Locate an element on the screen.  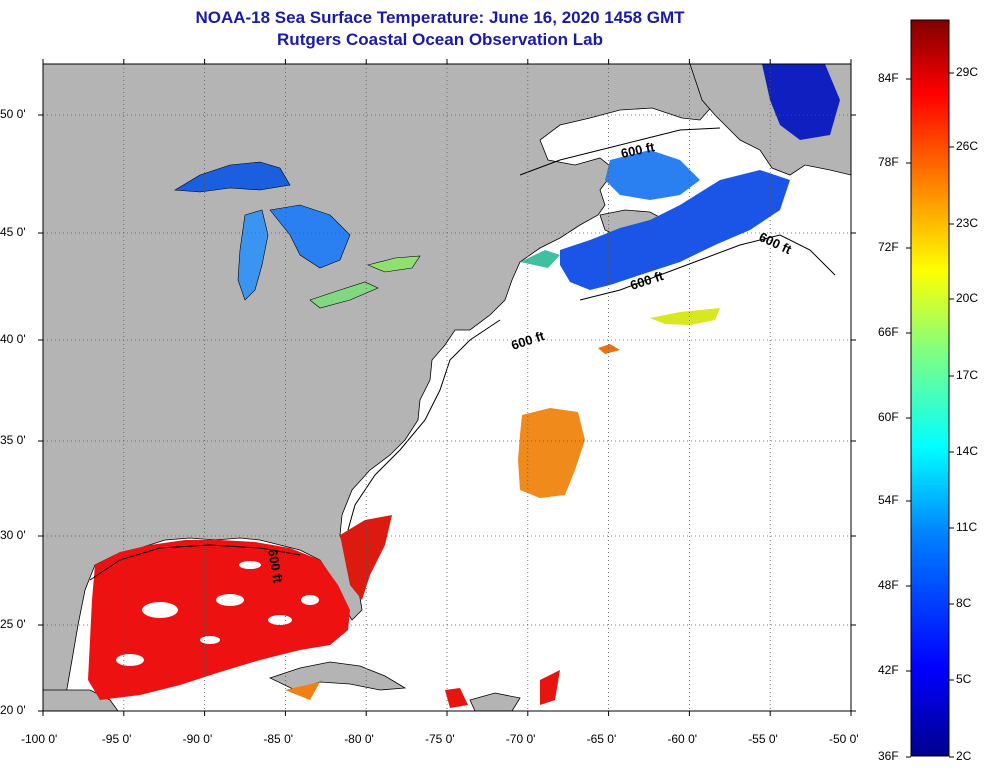
x-tick-label: -85 0' is located at coordinates (278, 739).